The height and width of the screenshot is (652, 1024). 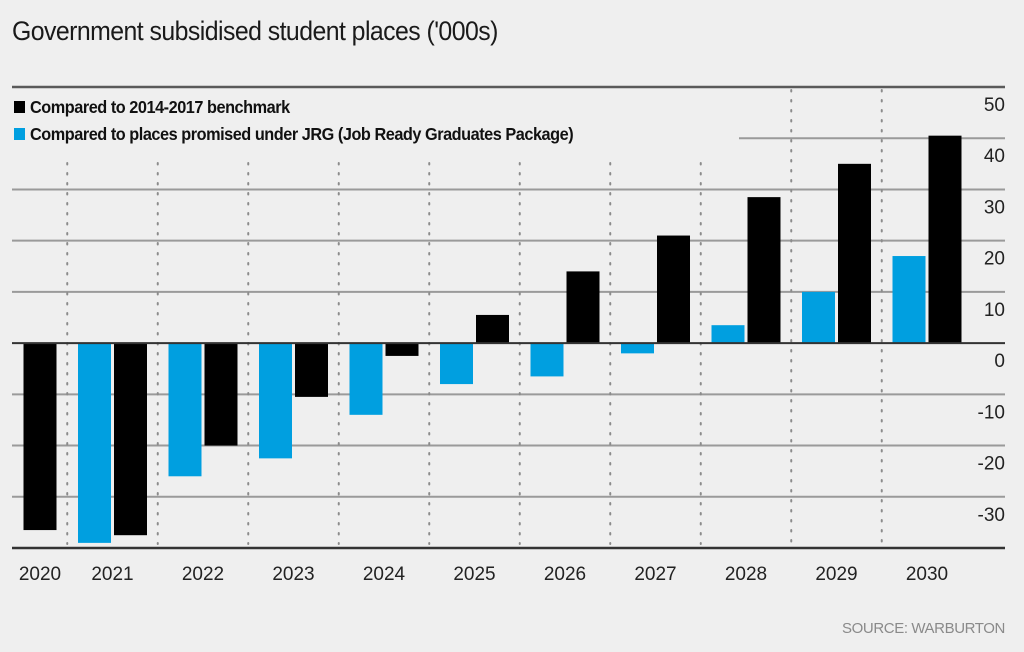 What do you see at coordinates (818, 317) in the screenshot?
I see `bar-jrg-2029` at bounding box center [818, 317].